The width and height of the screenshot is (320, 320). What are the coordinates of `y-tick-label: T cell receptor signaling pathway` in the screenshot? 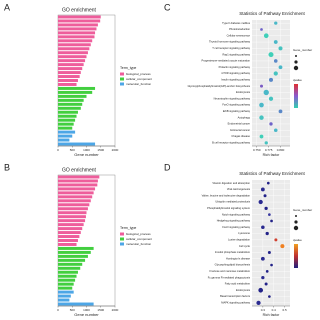 It's located at (231, 48).